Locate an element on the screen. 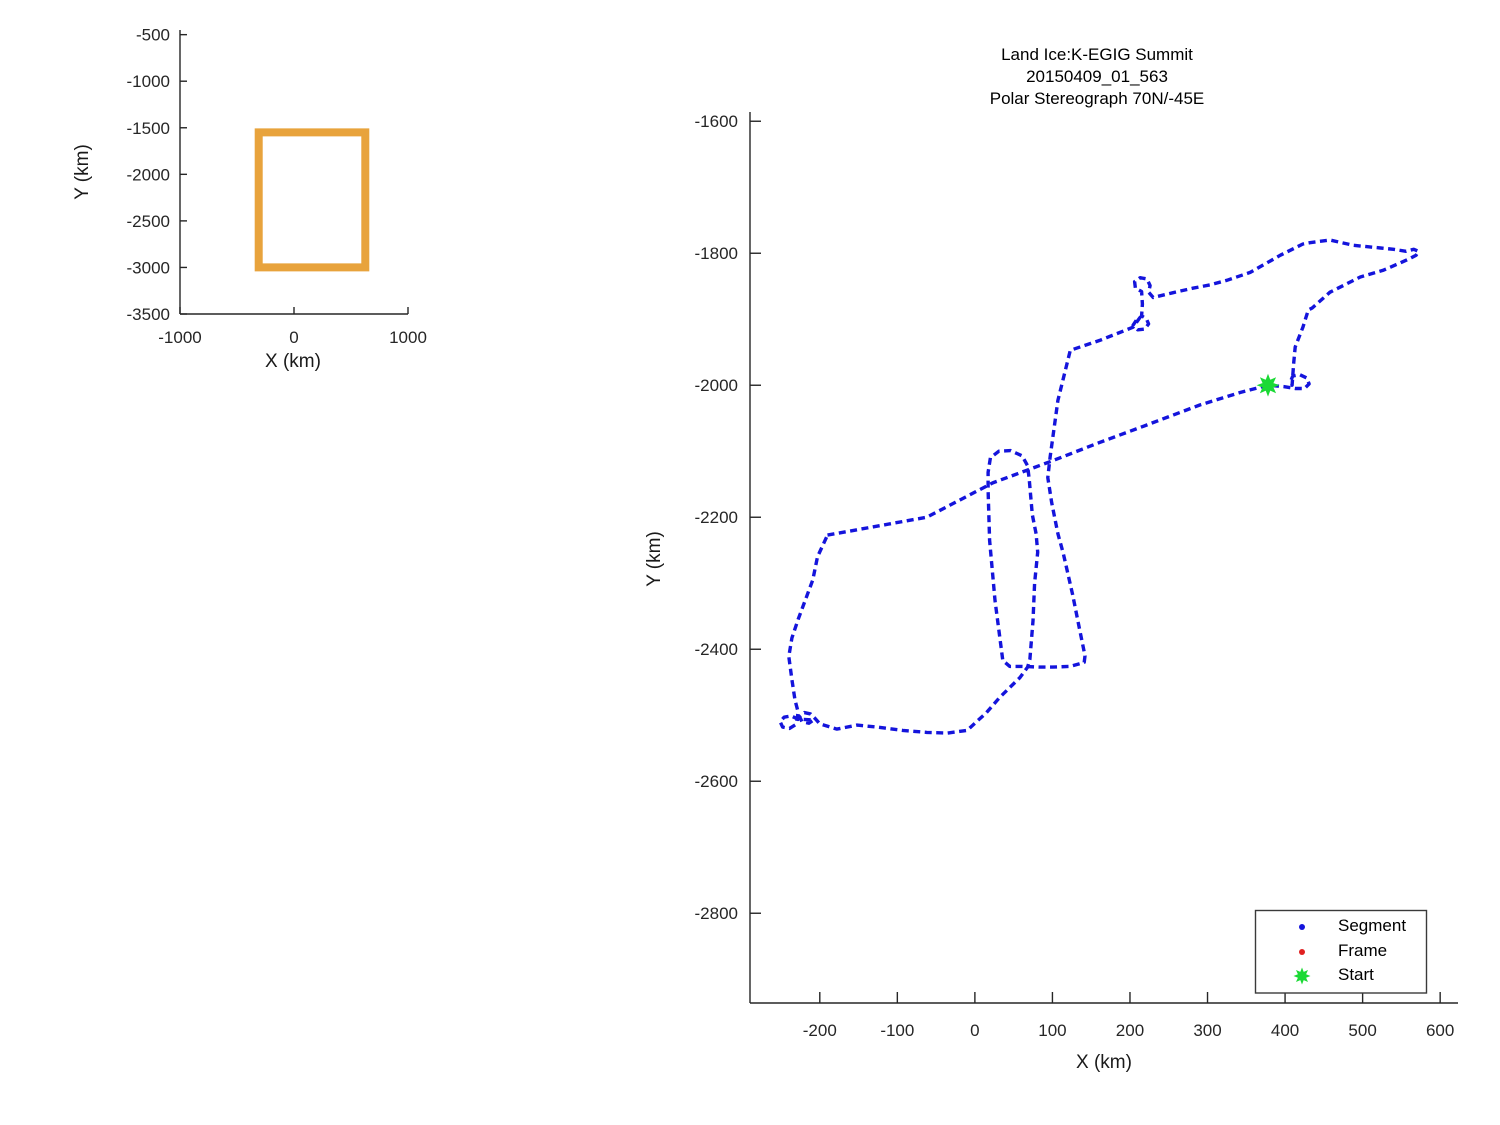  legend-box is located at coordinates (1341, 951).